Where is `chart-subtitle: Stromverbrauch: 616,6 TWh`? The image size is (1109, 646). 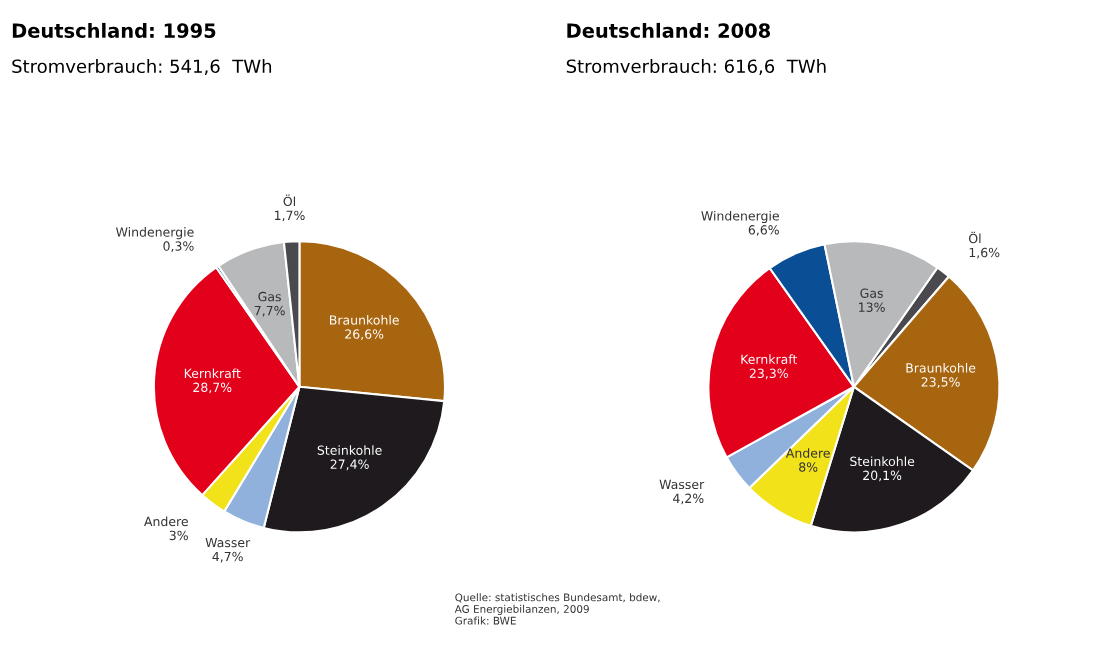
chart-subtitle: Stromverbrauch: 616,6 TWh is located at coordinates (696, 67).